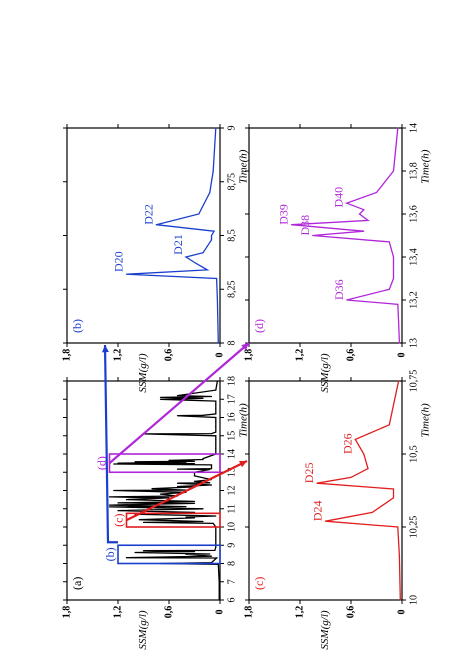 This screenshot has width=474, height=670. Describe the element at coordinates (231, 235) in the screenshot. I see `x-tick-label: 8,5` at that location.